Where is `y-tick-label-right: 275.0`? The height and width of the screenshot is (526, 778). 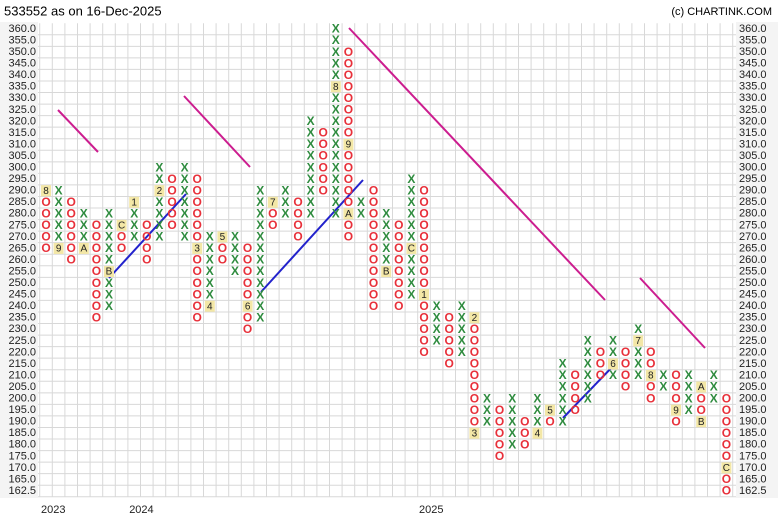
y-tick-label-right: 275.0 is located at coordinates (753, 225).